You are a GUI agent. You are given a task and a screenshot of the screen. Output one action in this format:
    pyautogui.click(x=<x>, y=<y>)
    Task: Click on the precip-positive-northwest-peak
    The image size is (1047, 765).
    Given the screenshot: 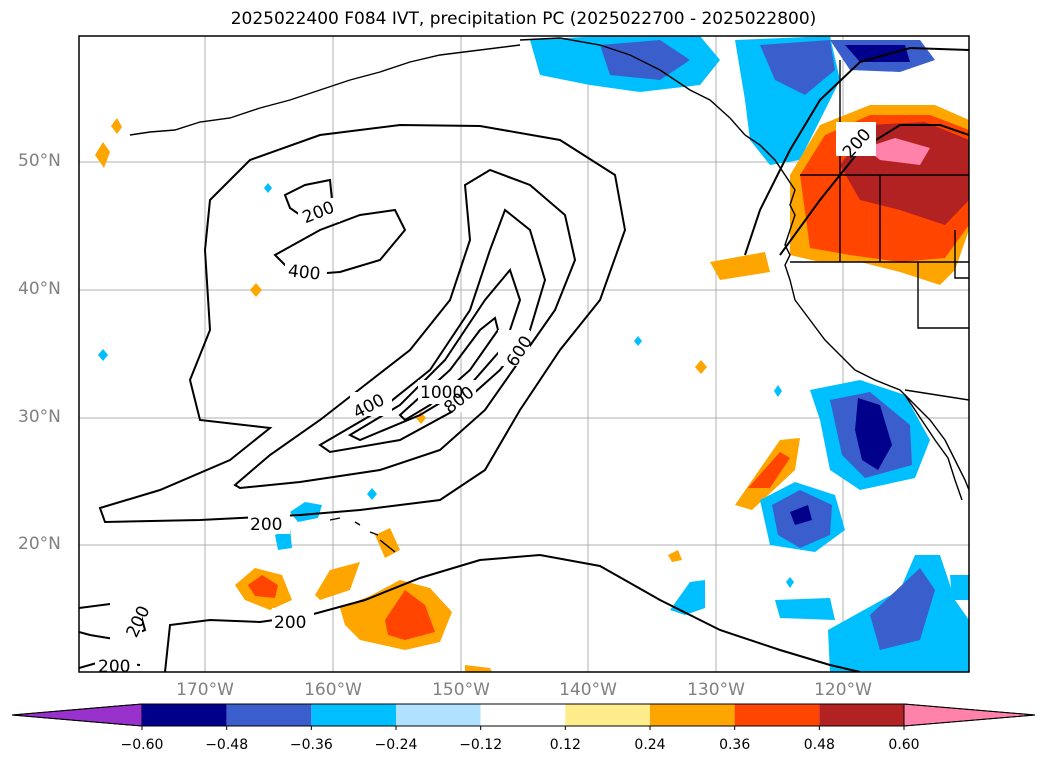 What is the action you would take?
    pyautogui.click(x=897, y=151)
    